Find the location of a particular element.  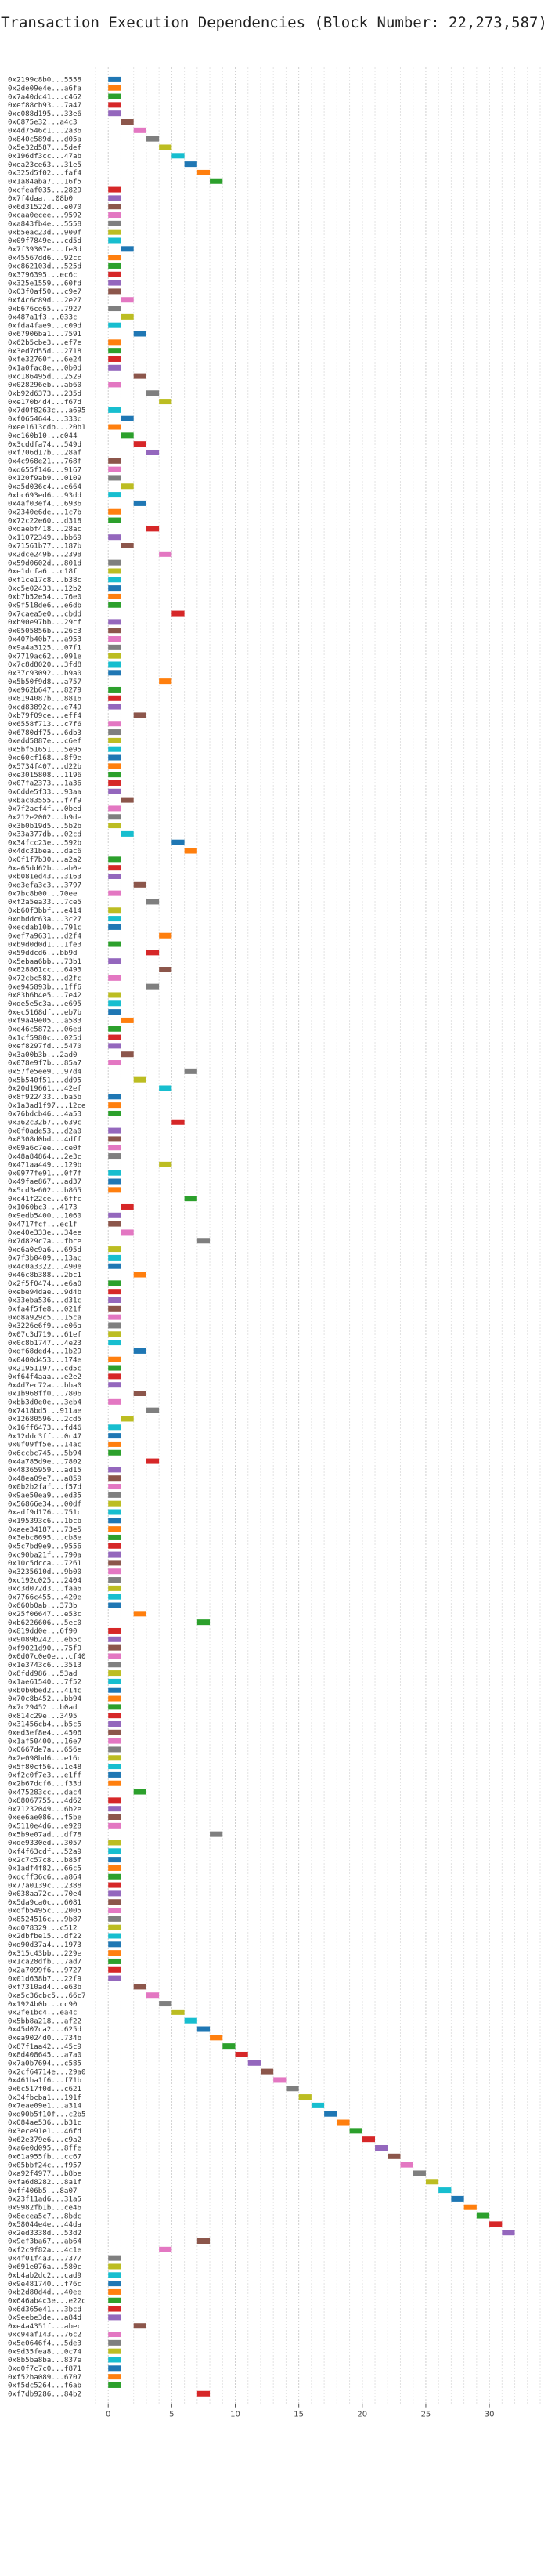

transaction-label: 0x48ea09e7...a859 is located at coordinates (44, 1479).